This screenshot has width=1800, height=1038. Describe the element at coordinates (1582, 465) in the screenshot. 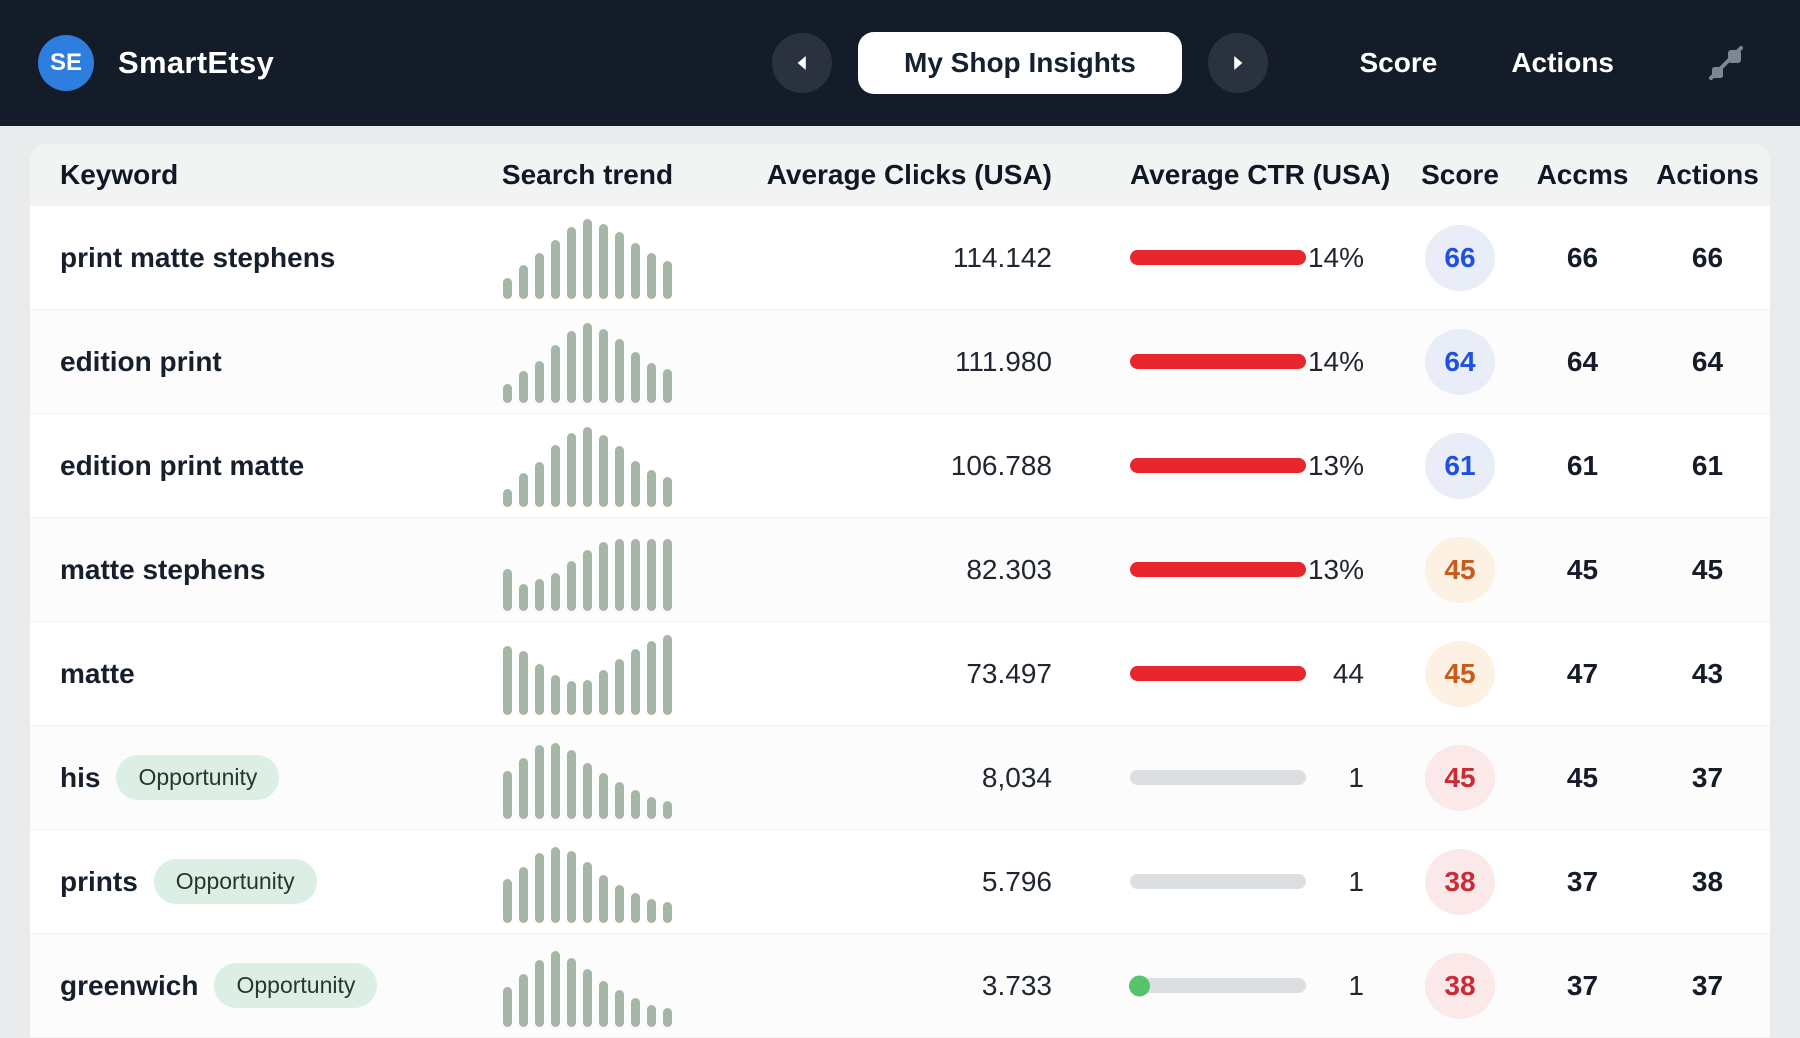

I see `accms-value: 61` at that location.